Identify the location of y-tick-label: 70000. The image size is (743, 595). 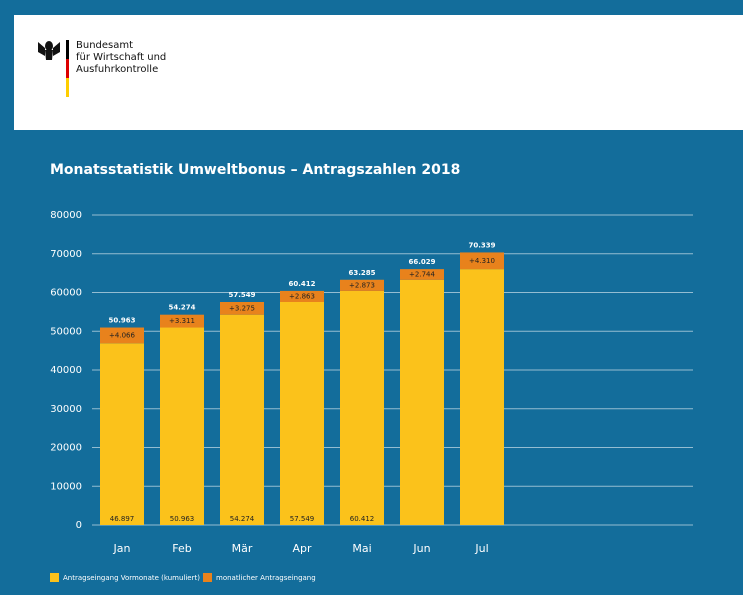
(66, 254).